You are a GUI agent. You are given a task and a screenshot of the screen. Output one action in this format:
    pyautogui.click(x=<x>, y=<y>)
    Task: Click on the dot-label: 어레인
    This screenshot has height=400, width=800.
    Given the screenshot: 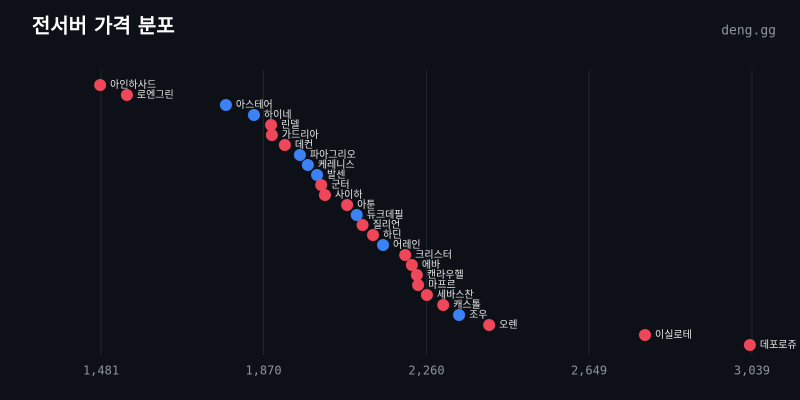 What is the action you would take?
    pyautogui.click(x=407, y=245)
    